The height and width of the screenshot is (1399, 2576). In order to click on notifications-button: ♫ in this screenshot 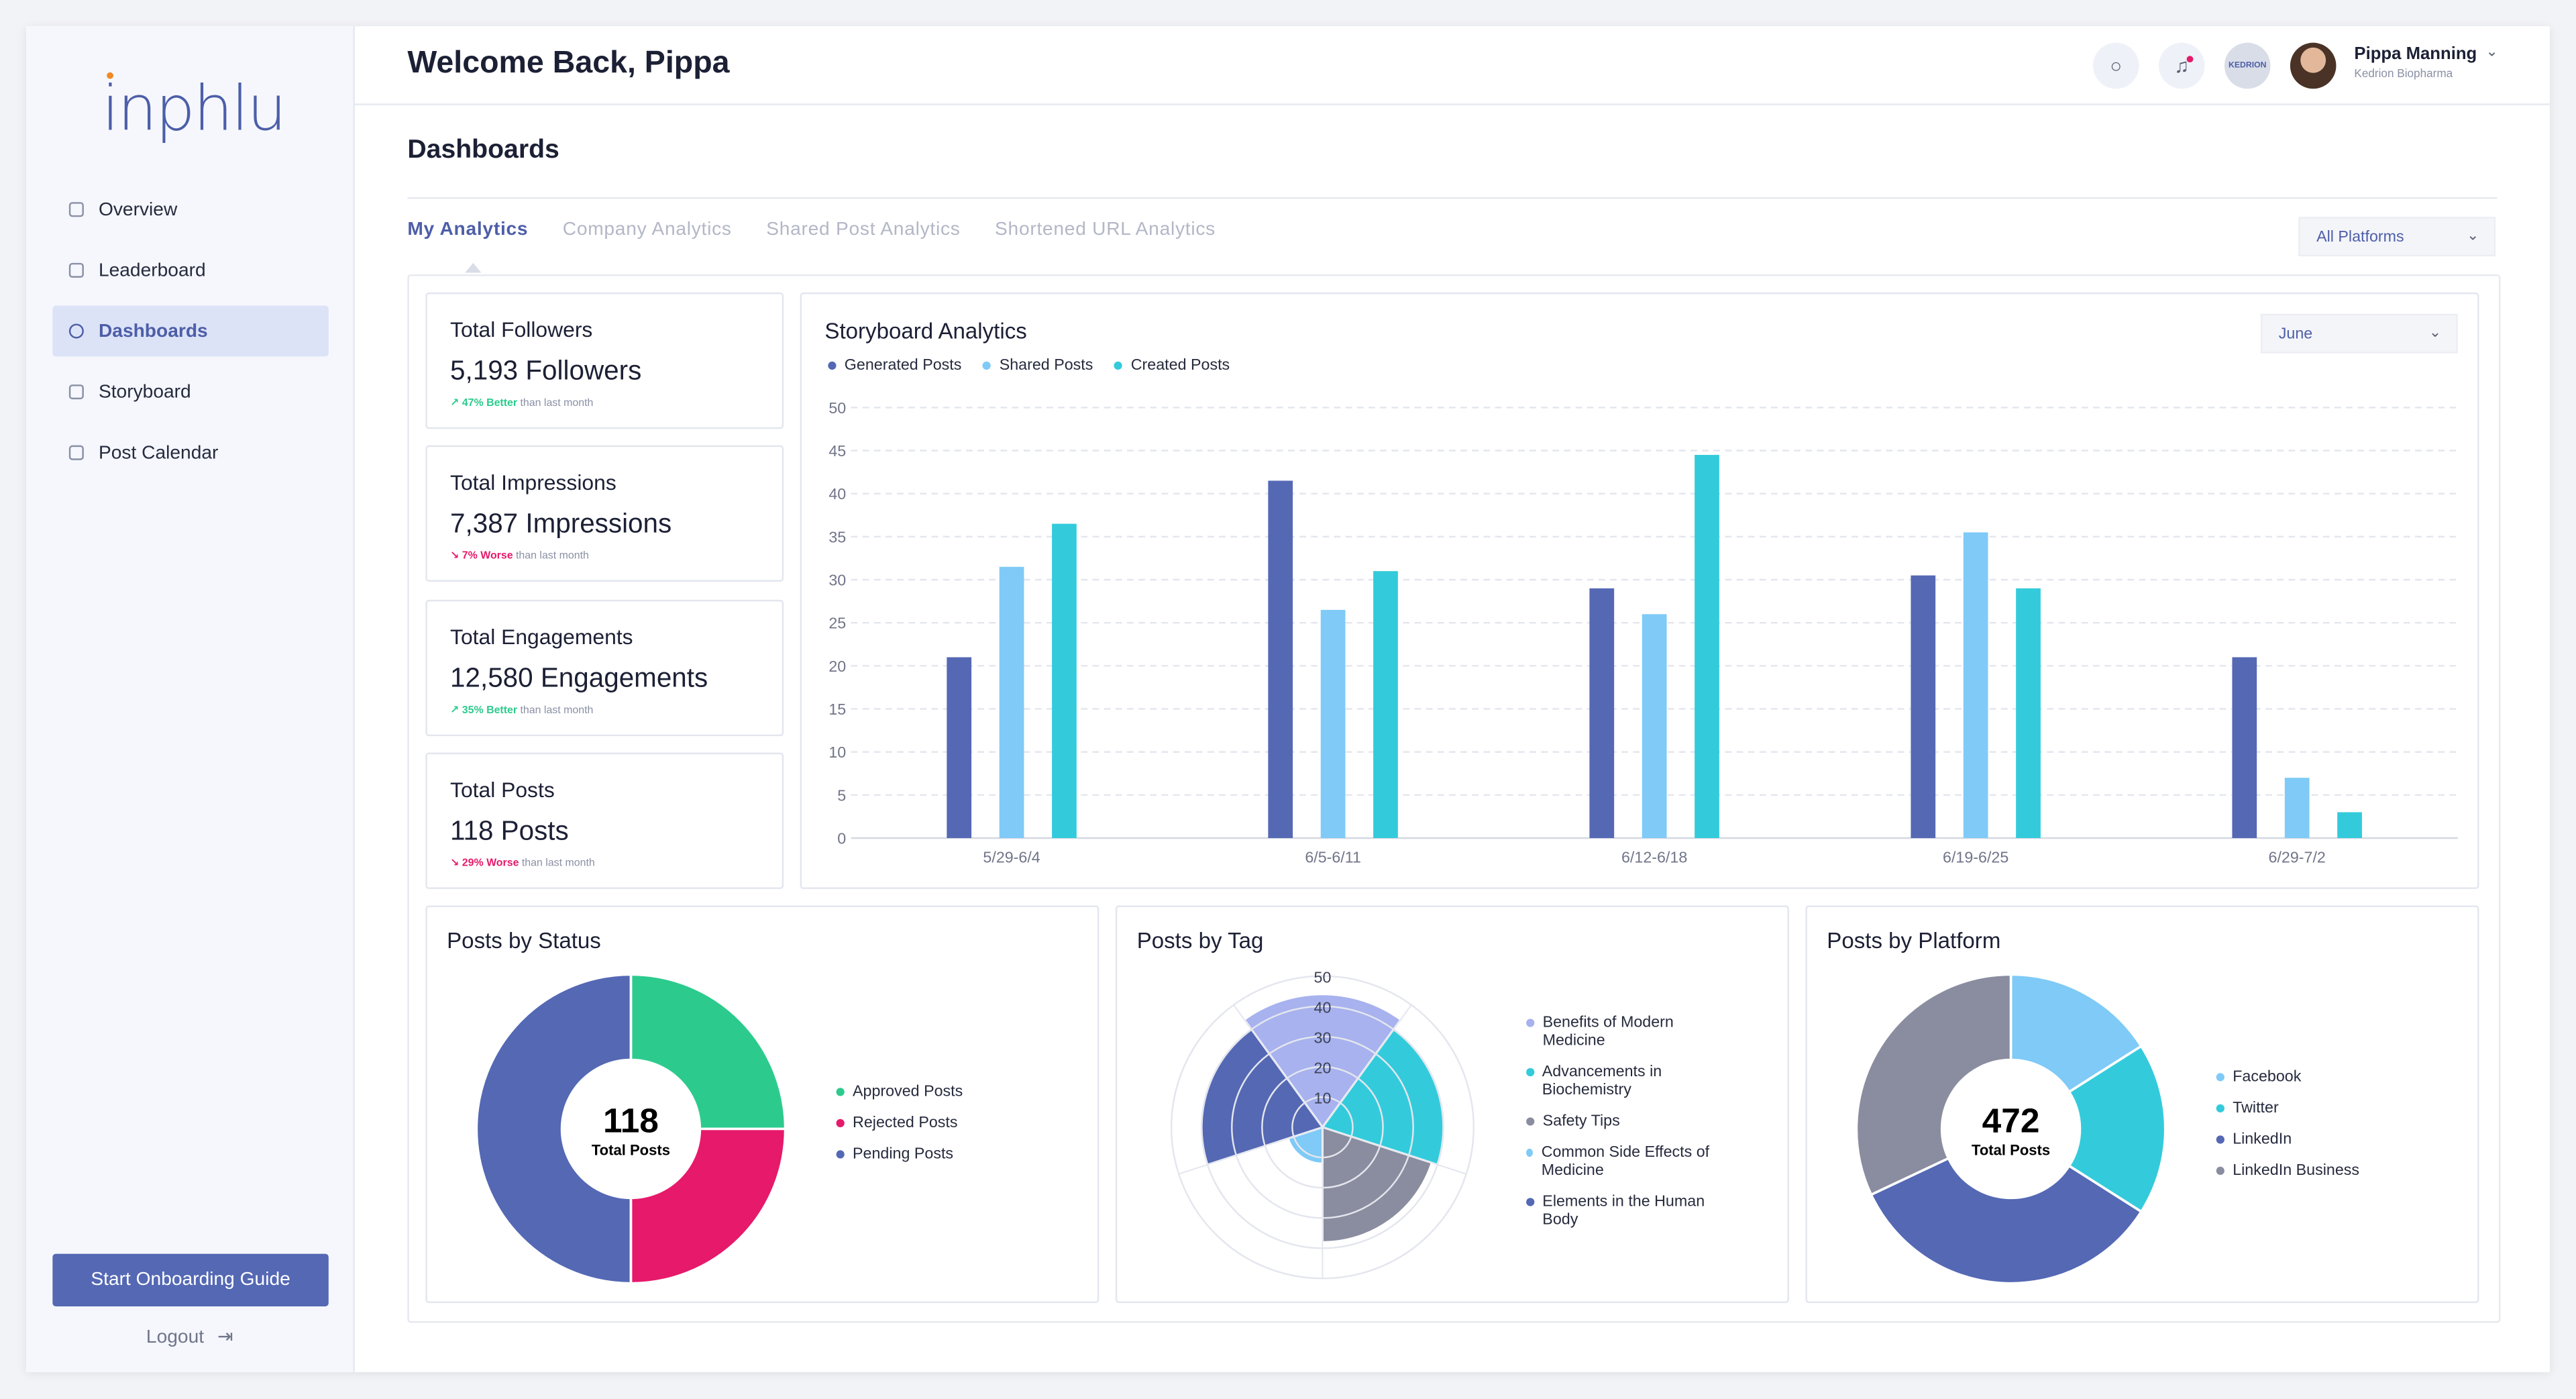, I will do `click(2181, 66)`.